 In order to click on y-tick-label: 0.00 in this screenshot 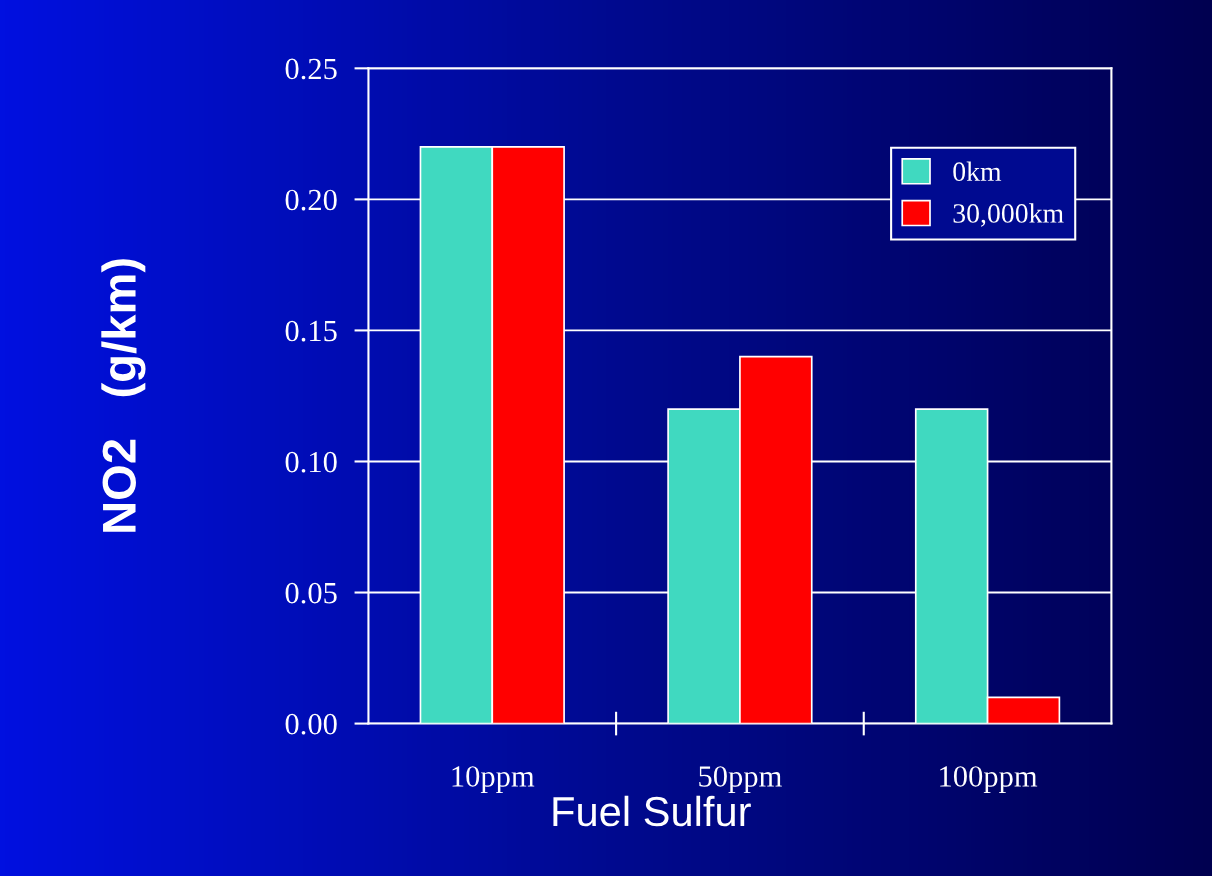, I will do `click(311, 724)`.